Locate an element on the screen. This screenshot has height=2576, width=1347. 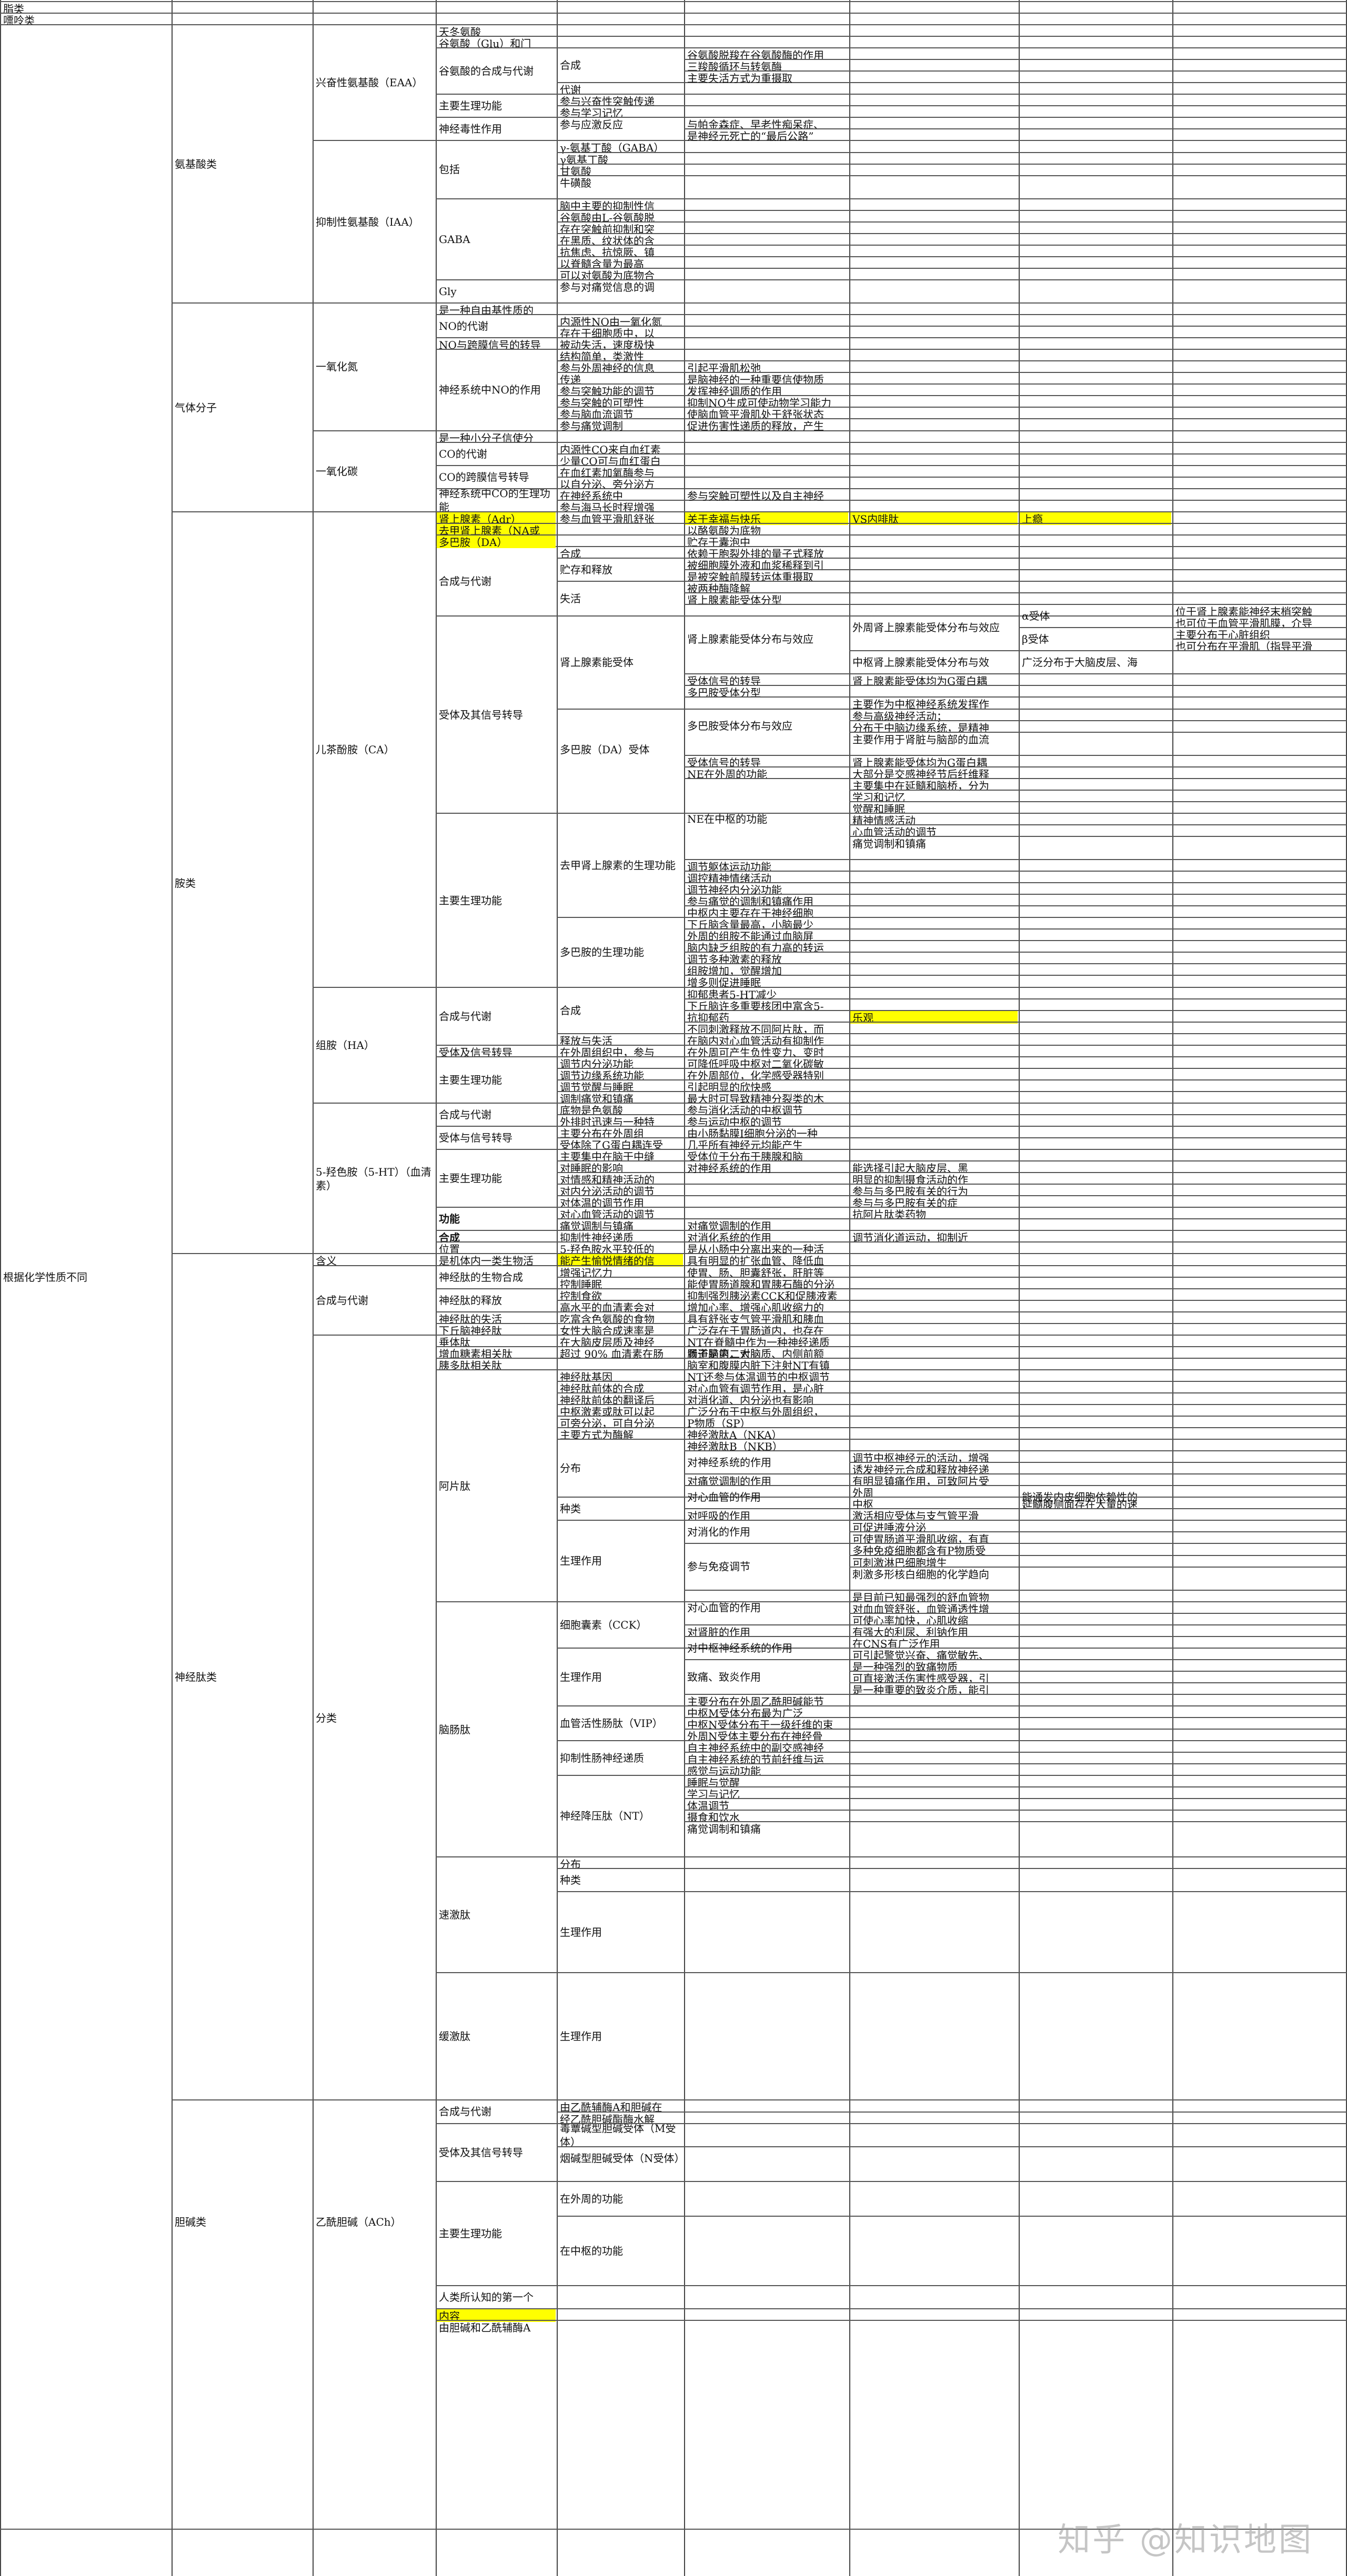
cell-c4-r90: 在外周组织中，参与 is located at coordinates (607, 1052).